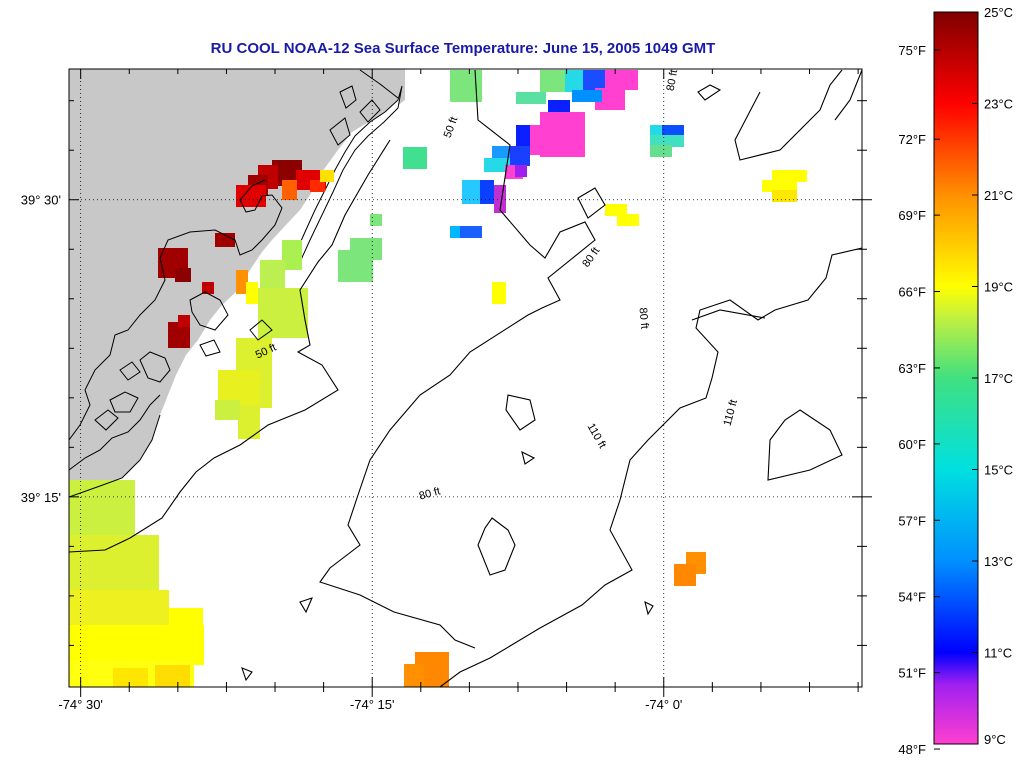 This screenshot has height=766, width=1024. Describe the element at coordinates (998, 195) in the screenshot. I see `celsius-label: 21°C` at that location.